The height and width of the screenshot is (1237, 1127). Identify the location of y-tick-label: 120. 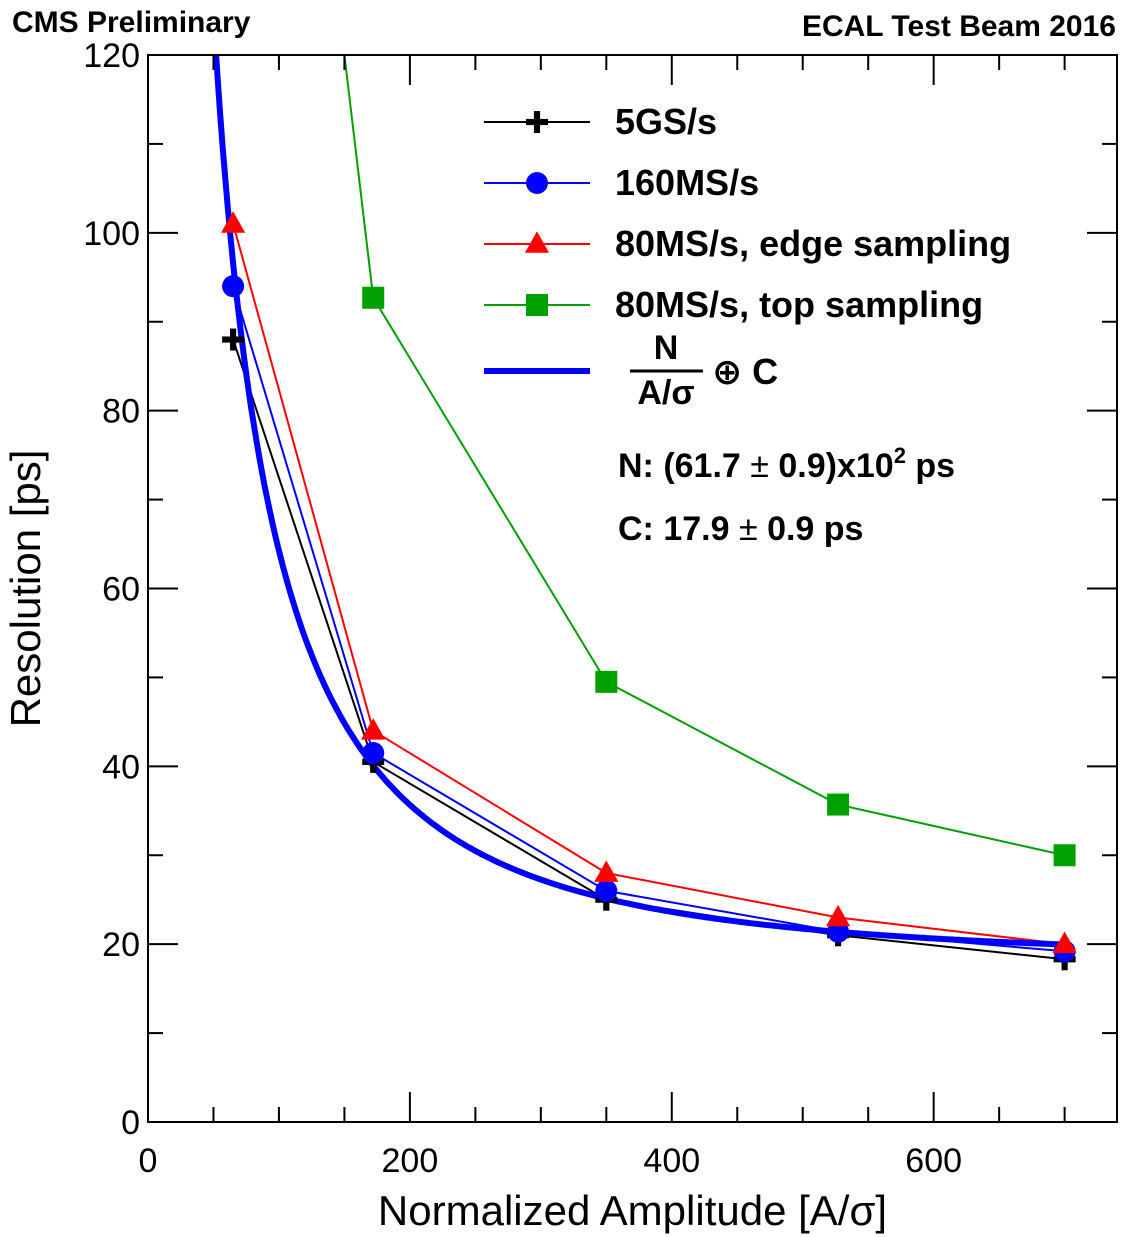
(111, 56).